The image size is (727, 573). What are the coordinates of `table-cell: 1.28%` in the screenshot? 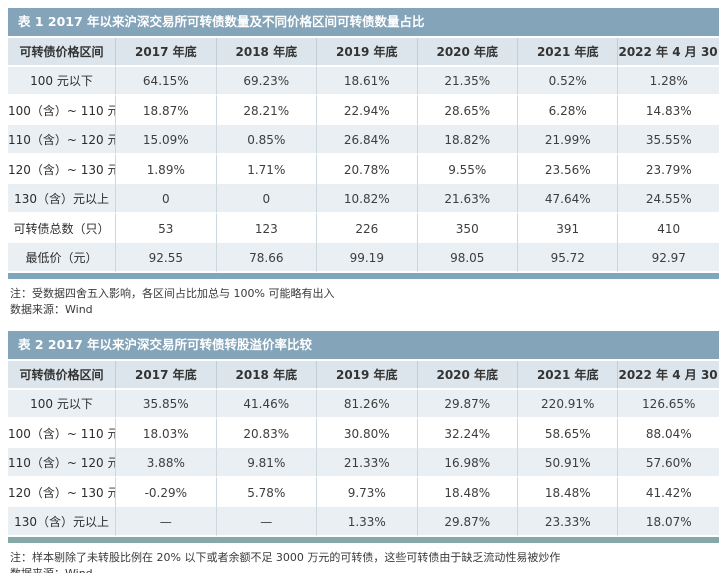 It's located at (668, 81).